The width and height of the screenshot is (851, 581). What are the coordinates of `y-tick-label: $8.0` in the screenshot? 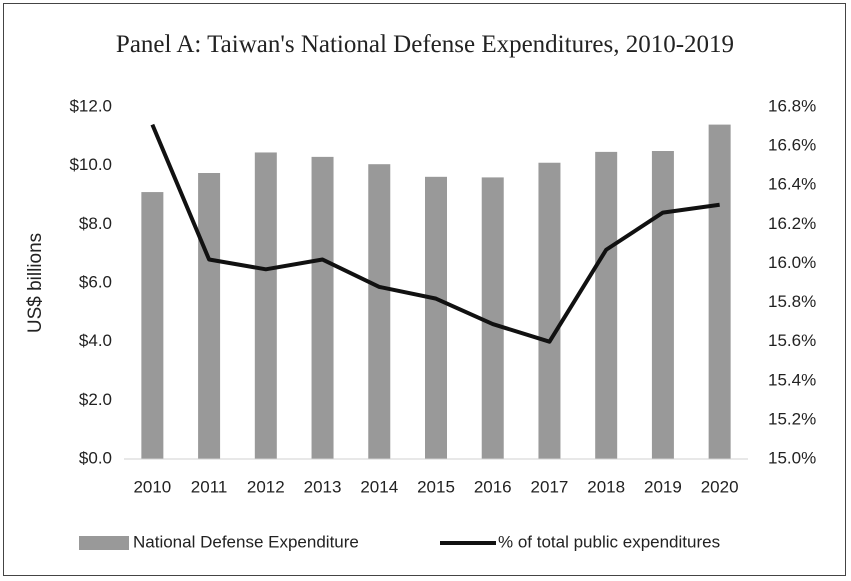 It's located at (95, 223).